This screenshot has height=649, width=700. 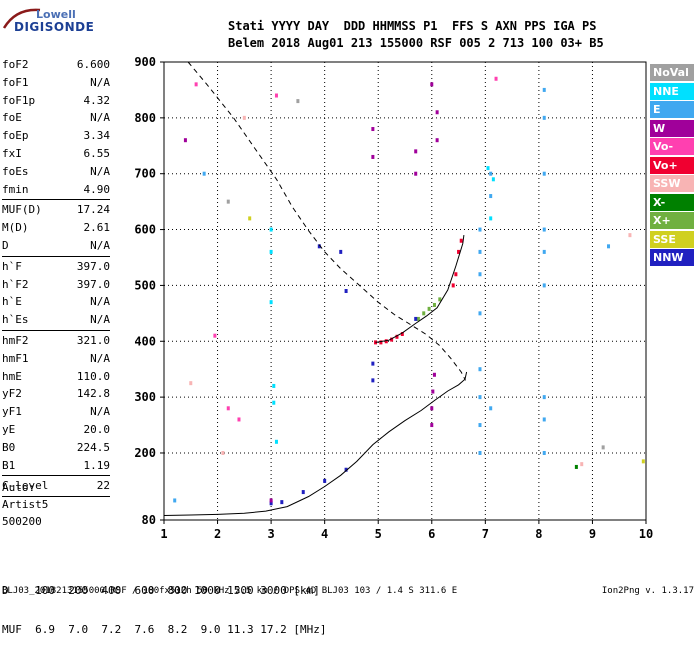 What do you see at coordinates (538, 534) in the screenshot?
I see `x-tick-label: 8` at bounding box center [538, 534].